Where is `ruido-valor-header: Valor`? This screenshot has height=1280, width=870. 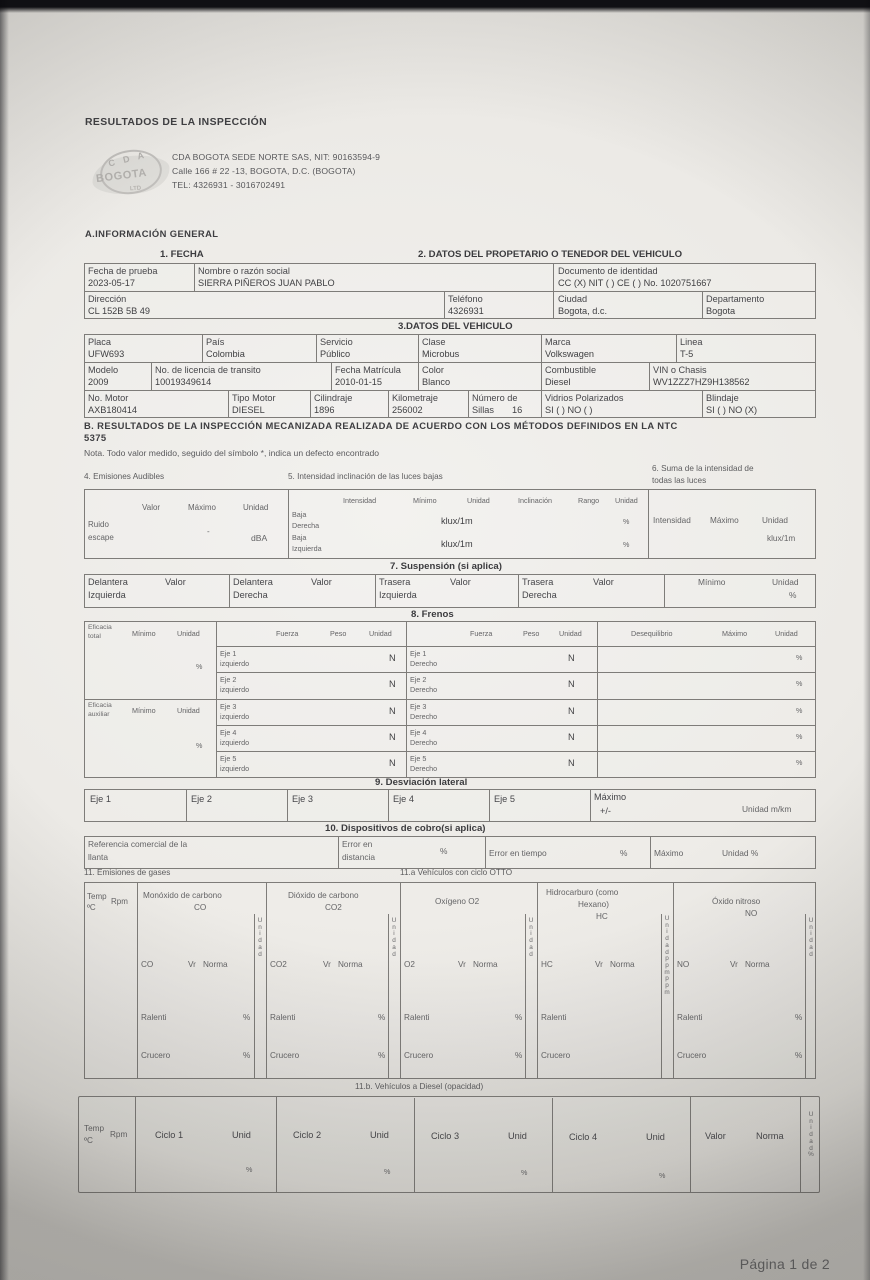
ruido-valor-header: Valor is located at coordinates (151, 507).